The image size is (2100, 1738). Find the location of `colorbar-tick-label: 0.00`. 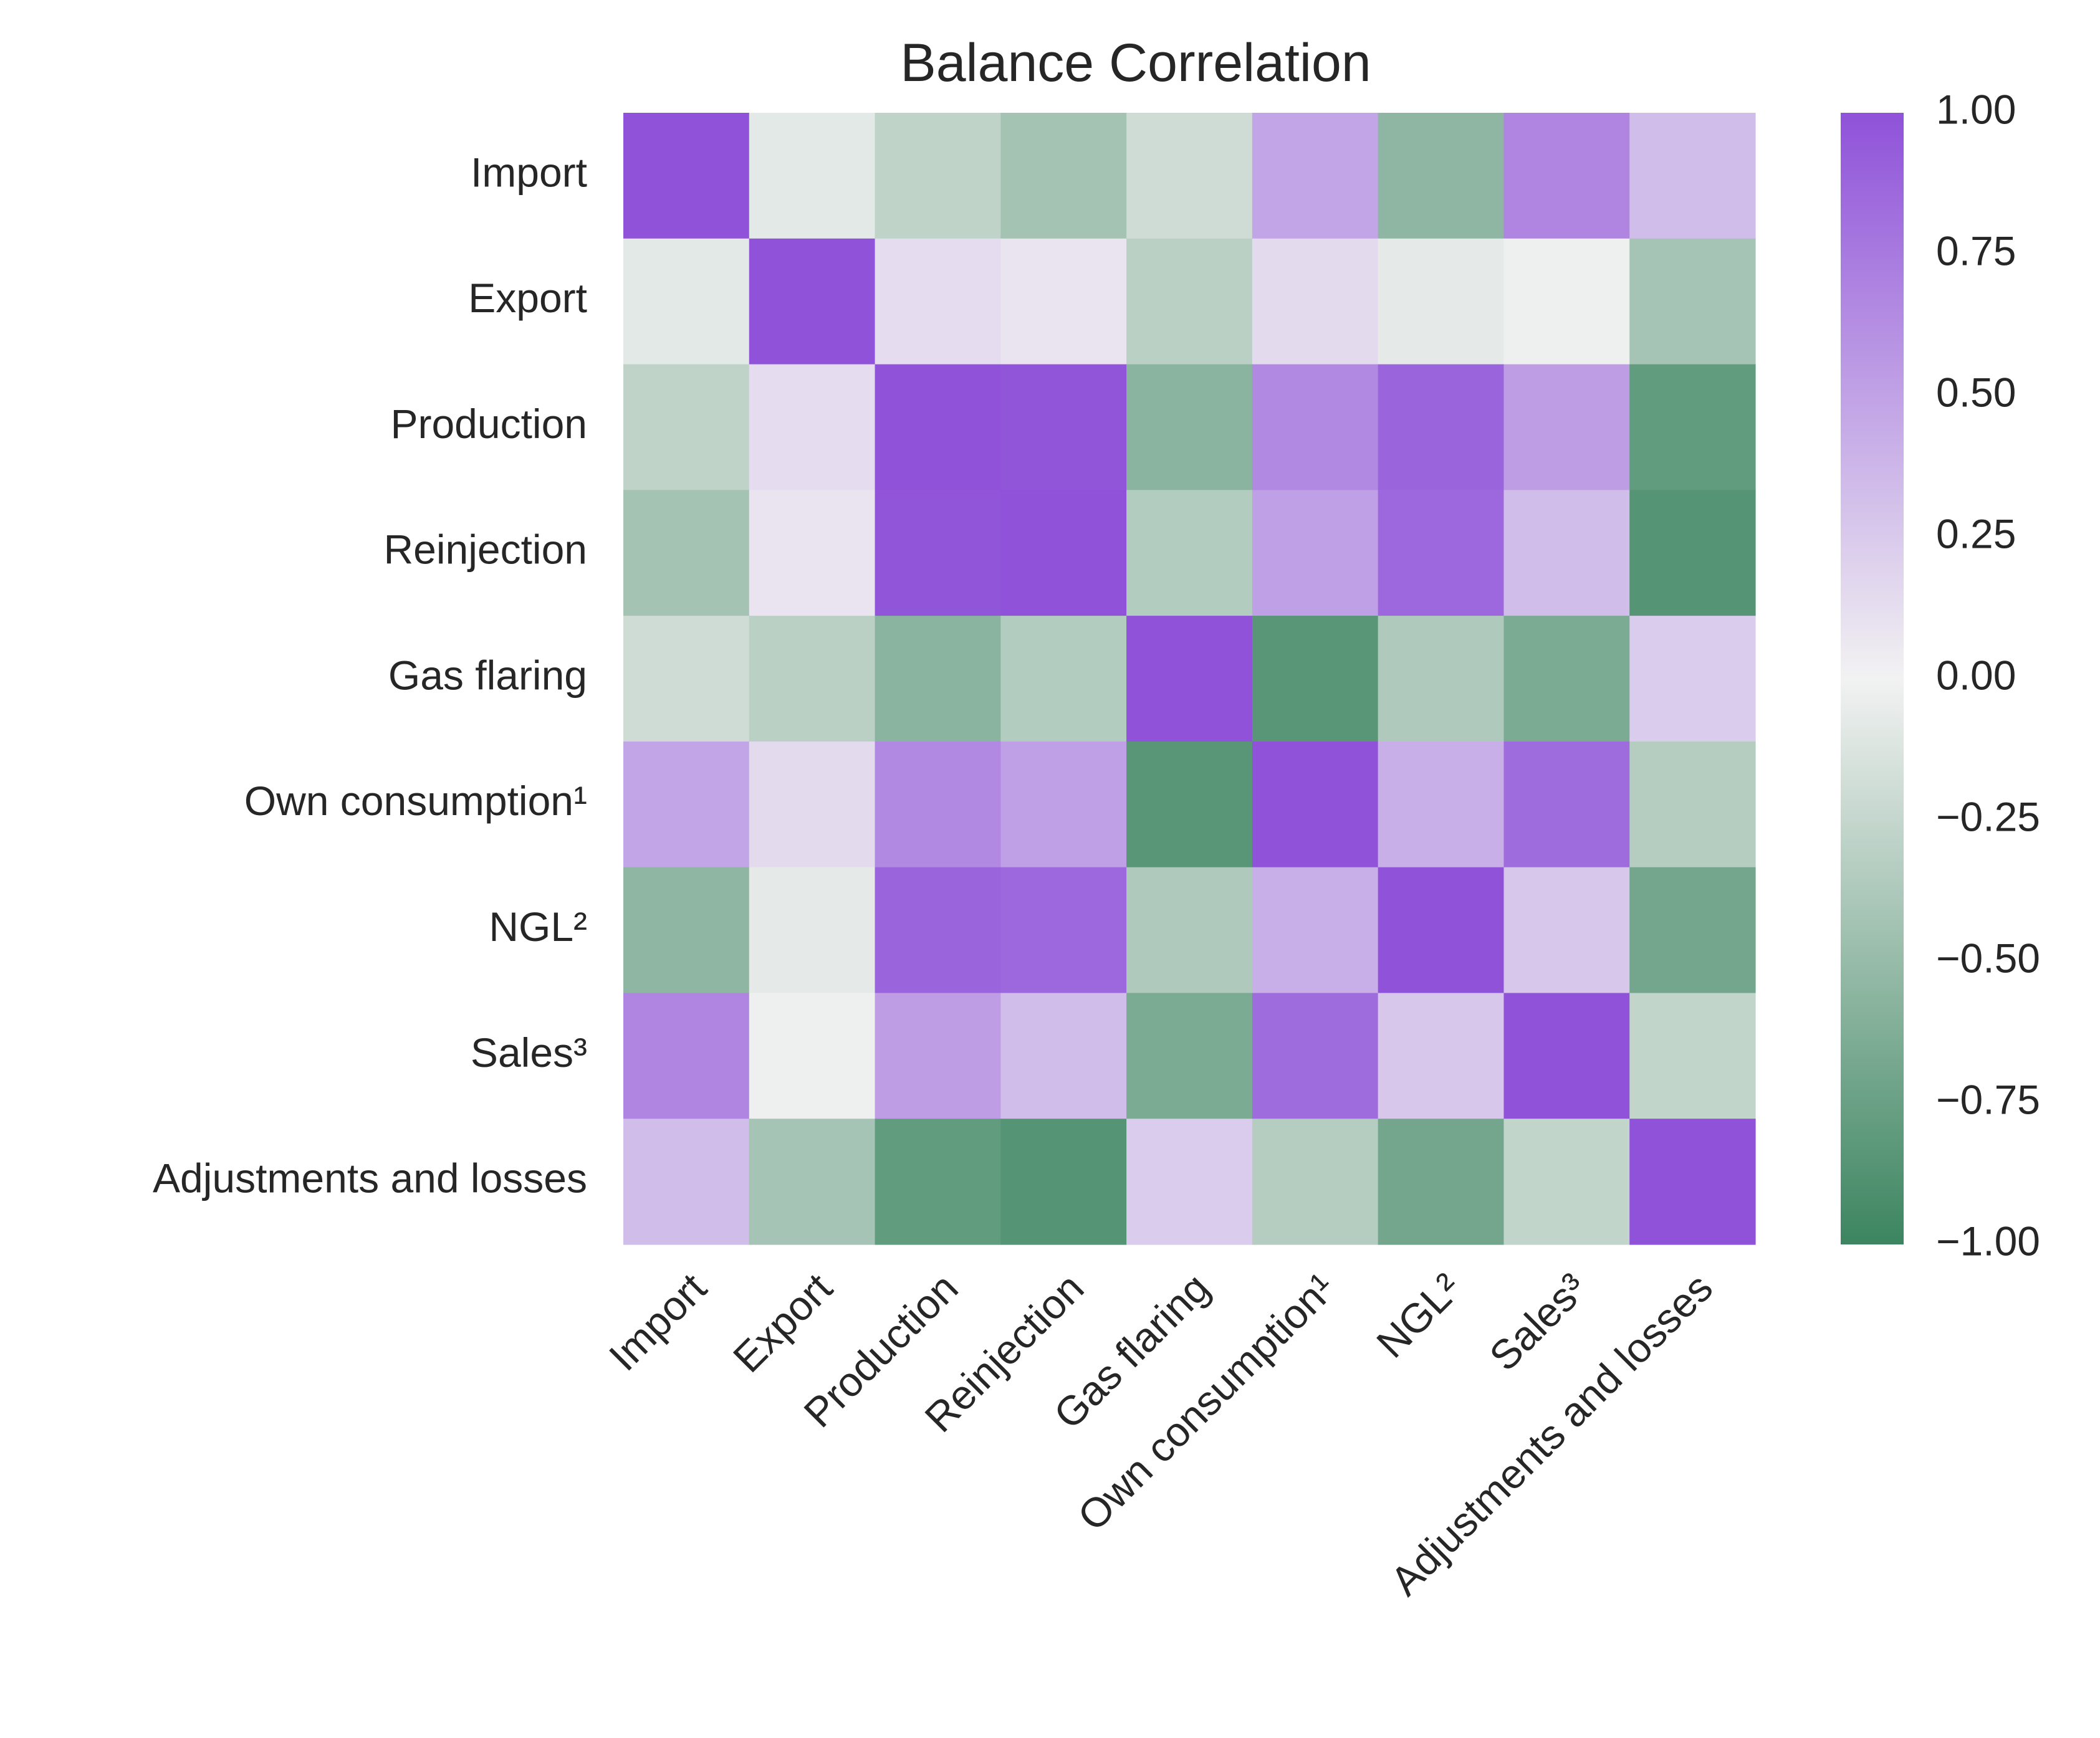

colorbar-tick-label: 0.00 is located at coordinates (1976, 675).